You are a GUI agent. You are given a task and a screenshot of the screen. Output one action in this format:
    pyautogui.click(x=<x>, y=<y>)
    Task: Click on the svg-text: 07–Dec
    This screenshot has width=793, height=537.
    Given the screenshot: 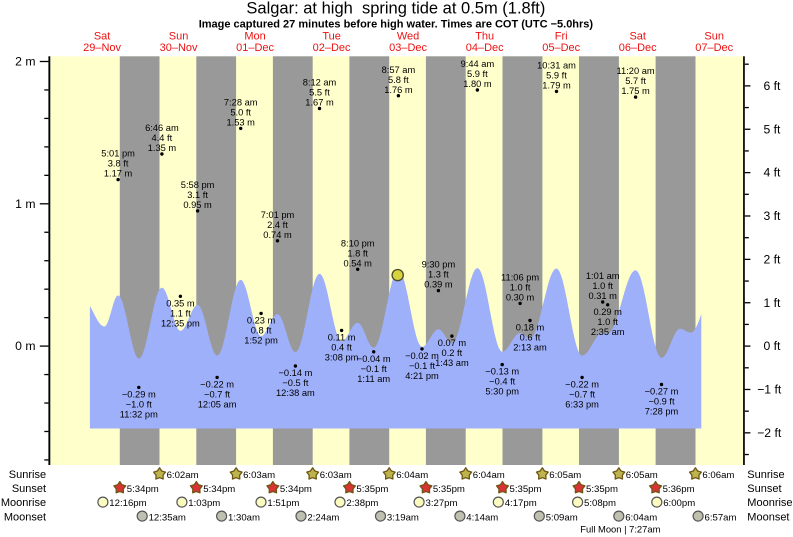 What is the action you would take?
    pyautogui.click(x=714, y=48)
    